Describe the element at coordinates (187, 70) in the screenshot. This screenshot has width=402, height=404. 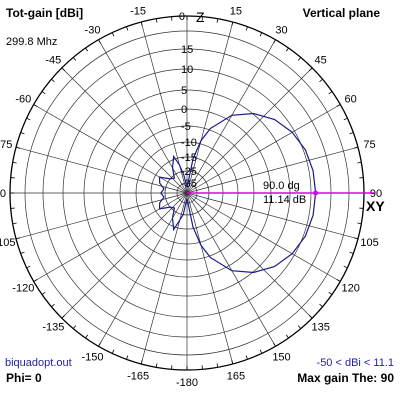
I see `radial-tick-label: 10` at that location.